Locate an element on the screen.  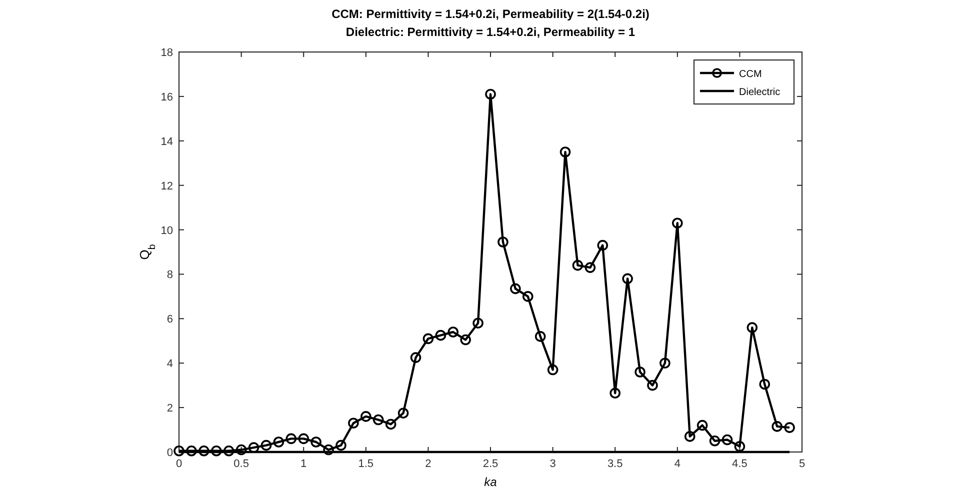
x-tick-label: 2.5 is located at coordinates (490, 464).